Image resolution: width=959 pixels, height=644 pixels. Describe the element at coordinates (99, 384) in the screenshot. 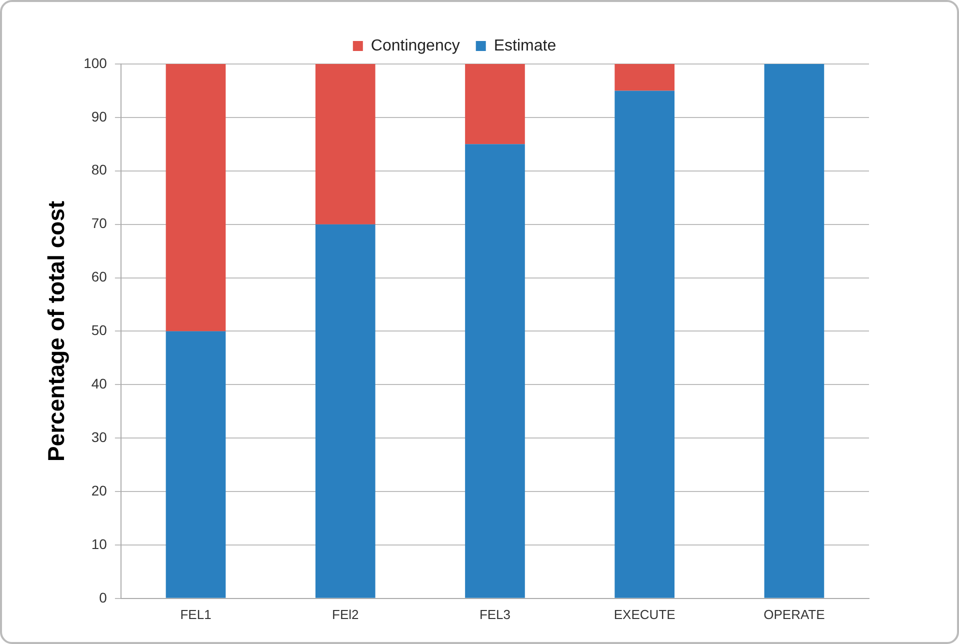

I see `y-tick-label: 40` at that location.